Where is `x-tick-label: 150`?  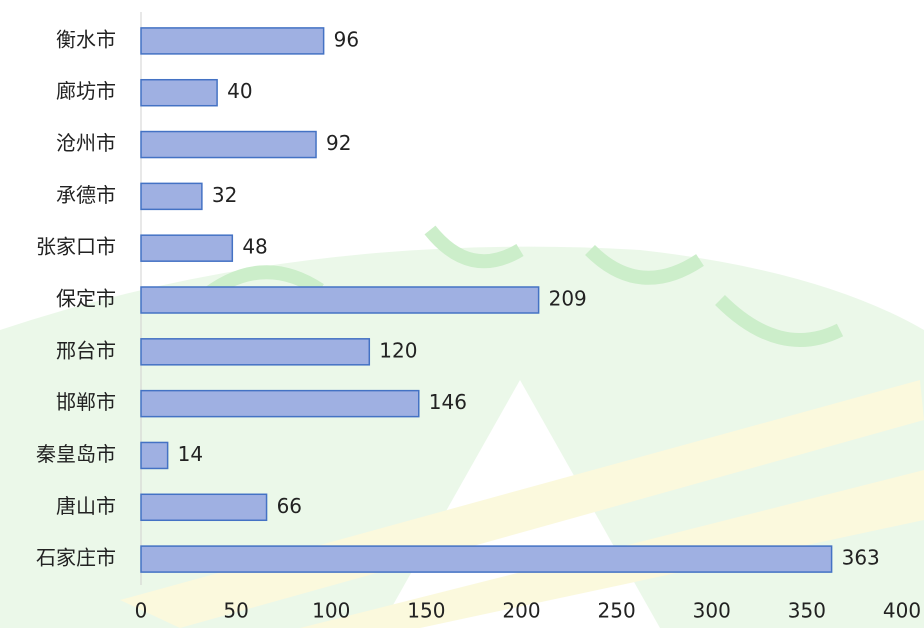
x-tick-label: 150 is located at coordinates (426, 611).